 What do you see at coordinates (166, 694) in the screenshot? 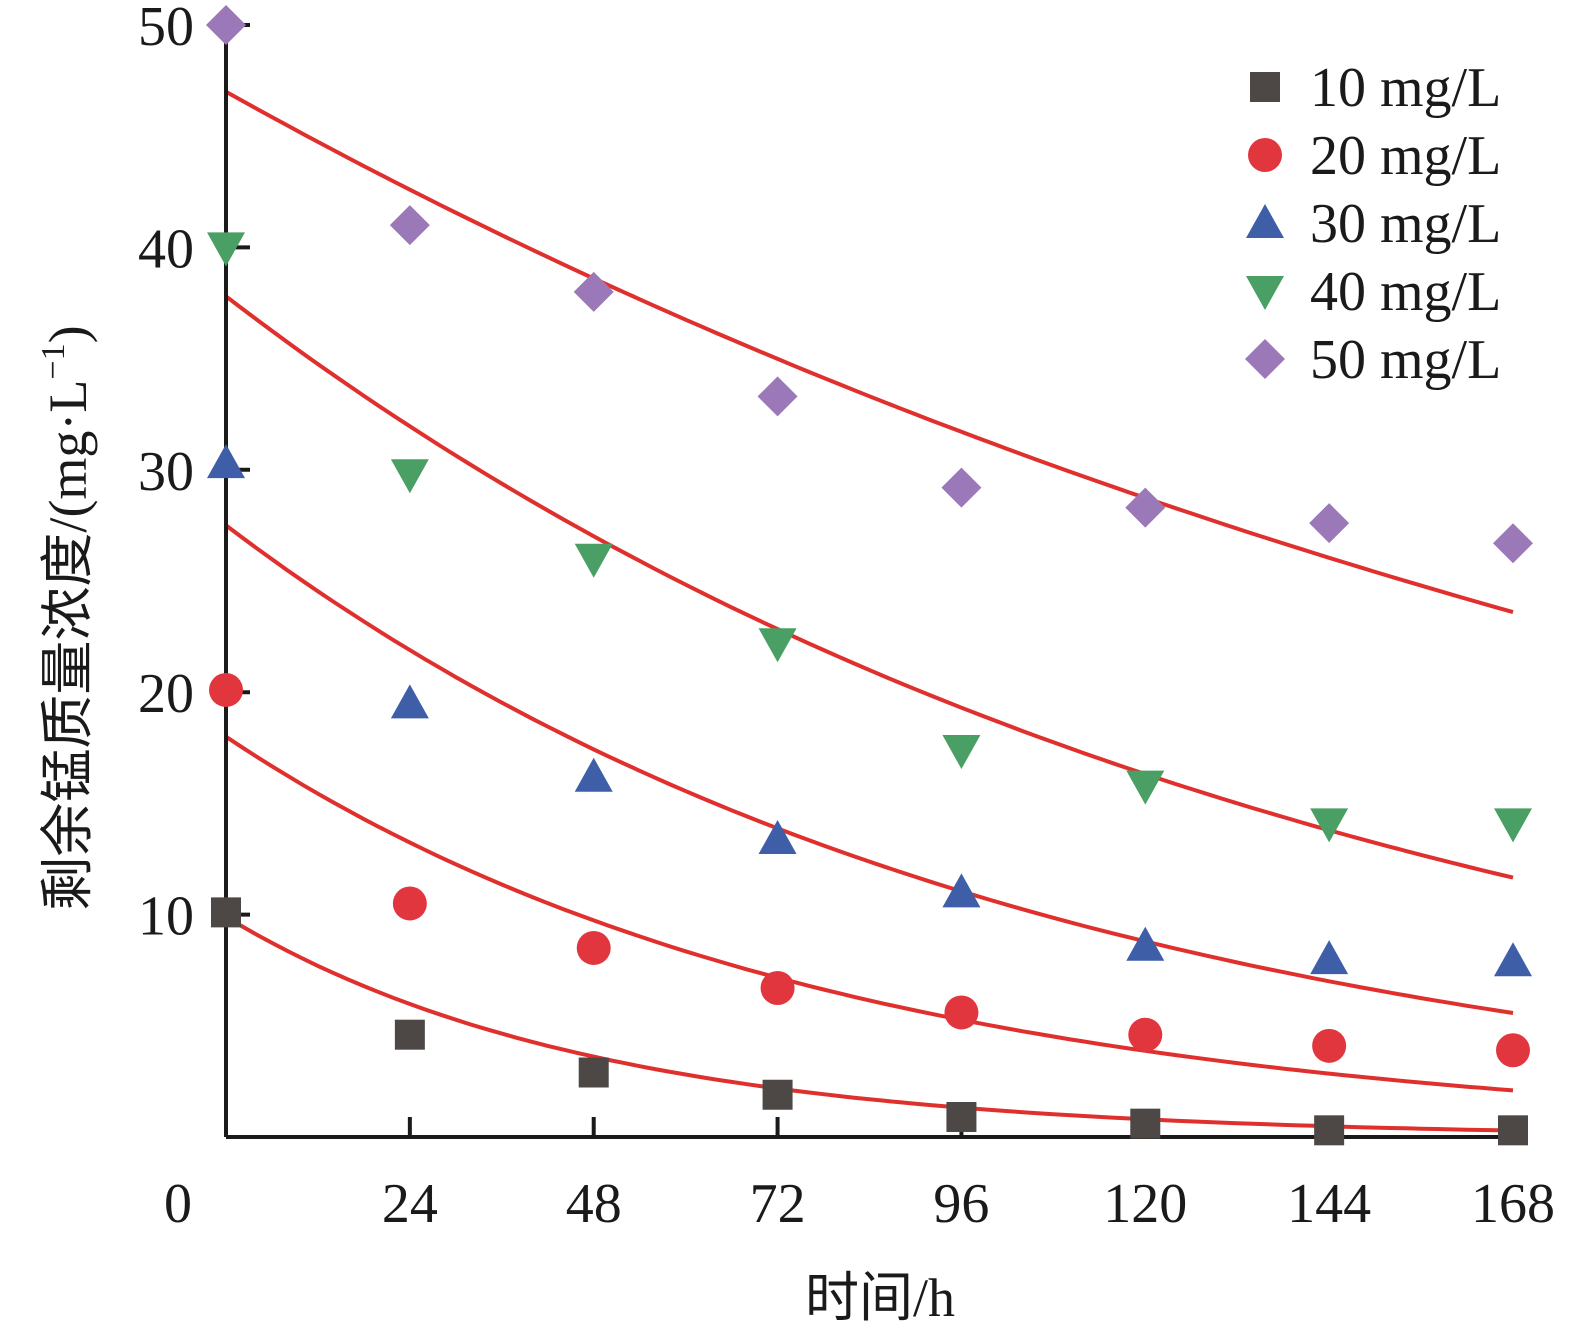
I see `y-tick-label: 20` at bounding box center [166, 694].